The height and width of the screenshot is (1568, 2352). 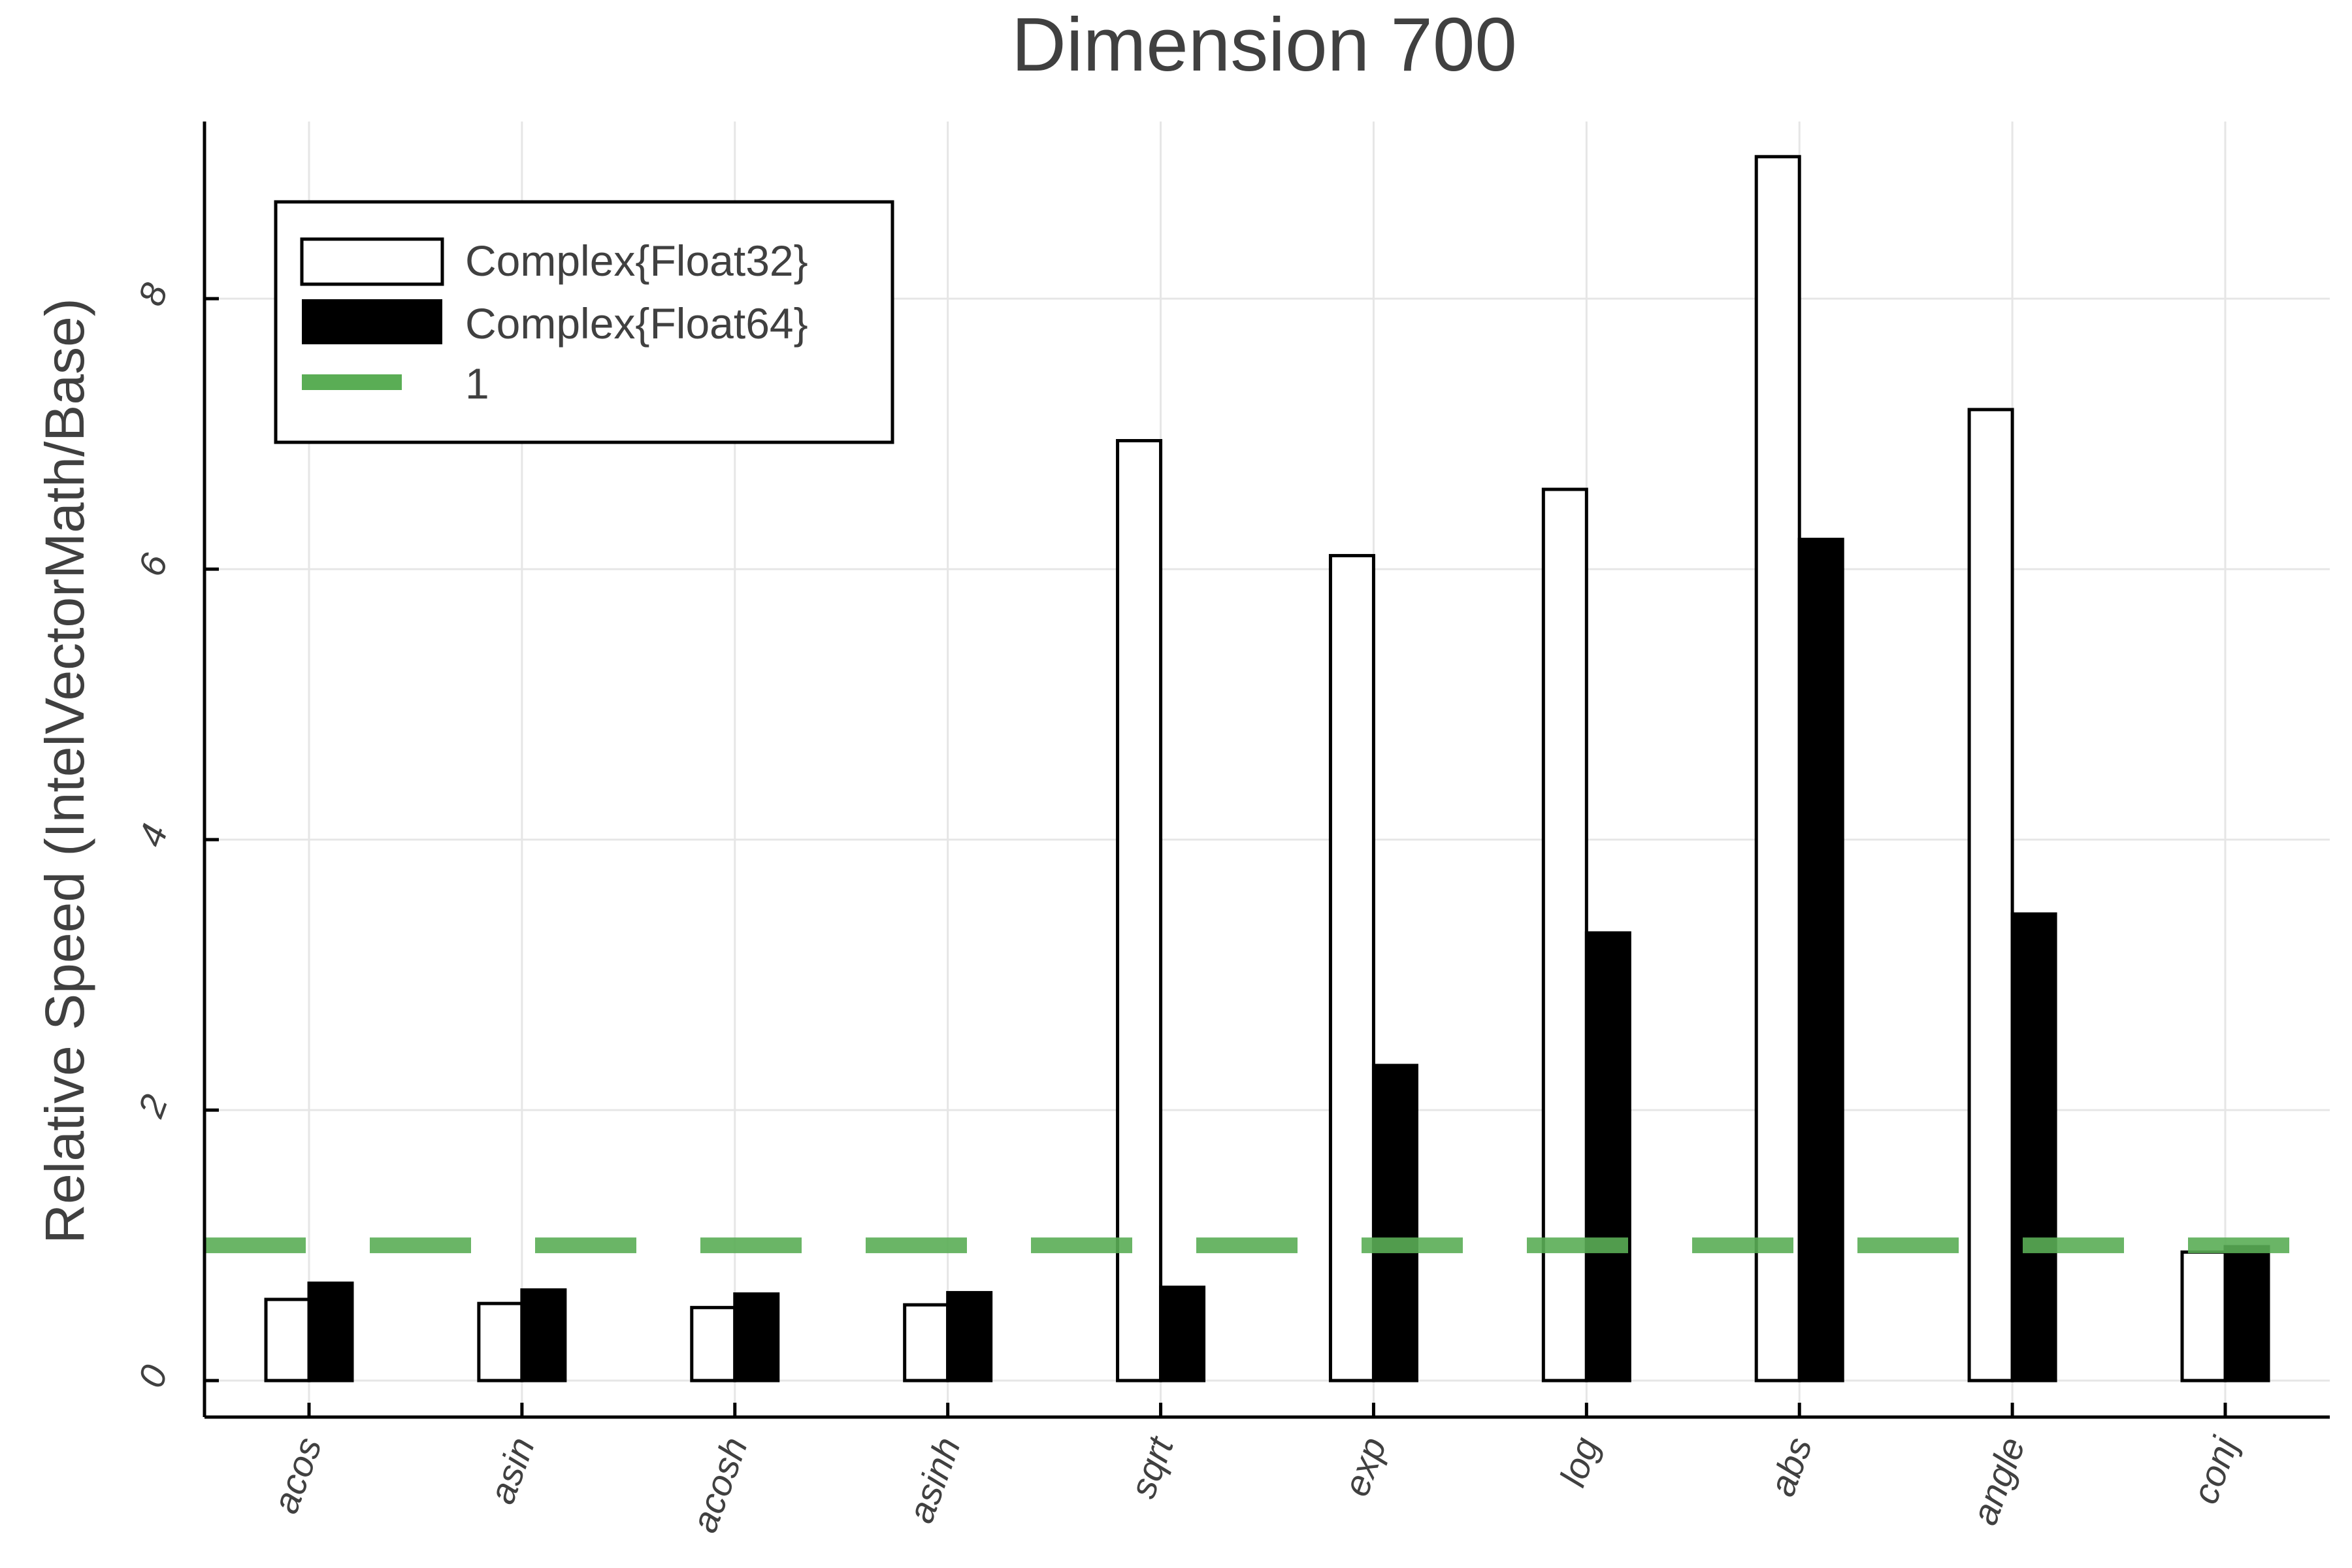 I want to click on bar-conj-float32, so click(x=2203, y=1316).